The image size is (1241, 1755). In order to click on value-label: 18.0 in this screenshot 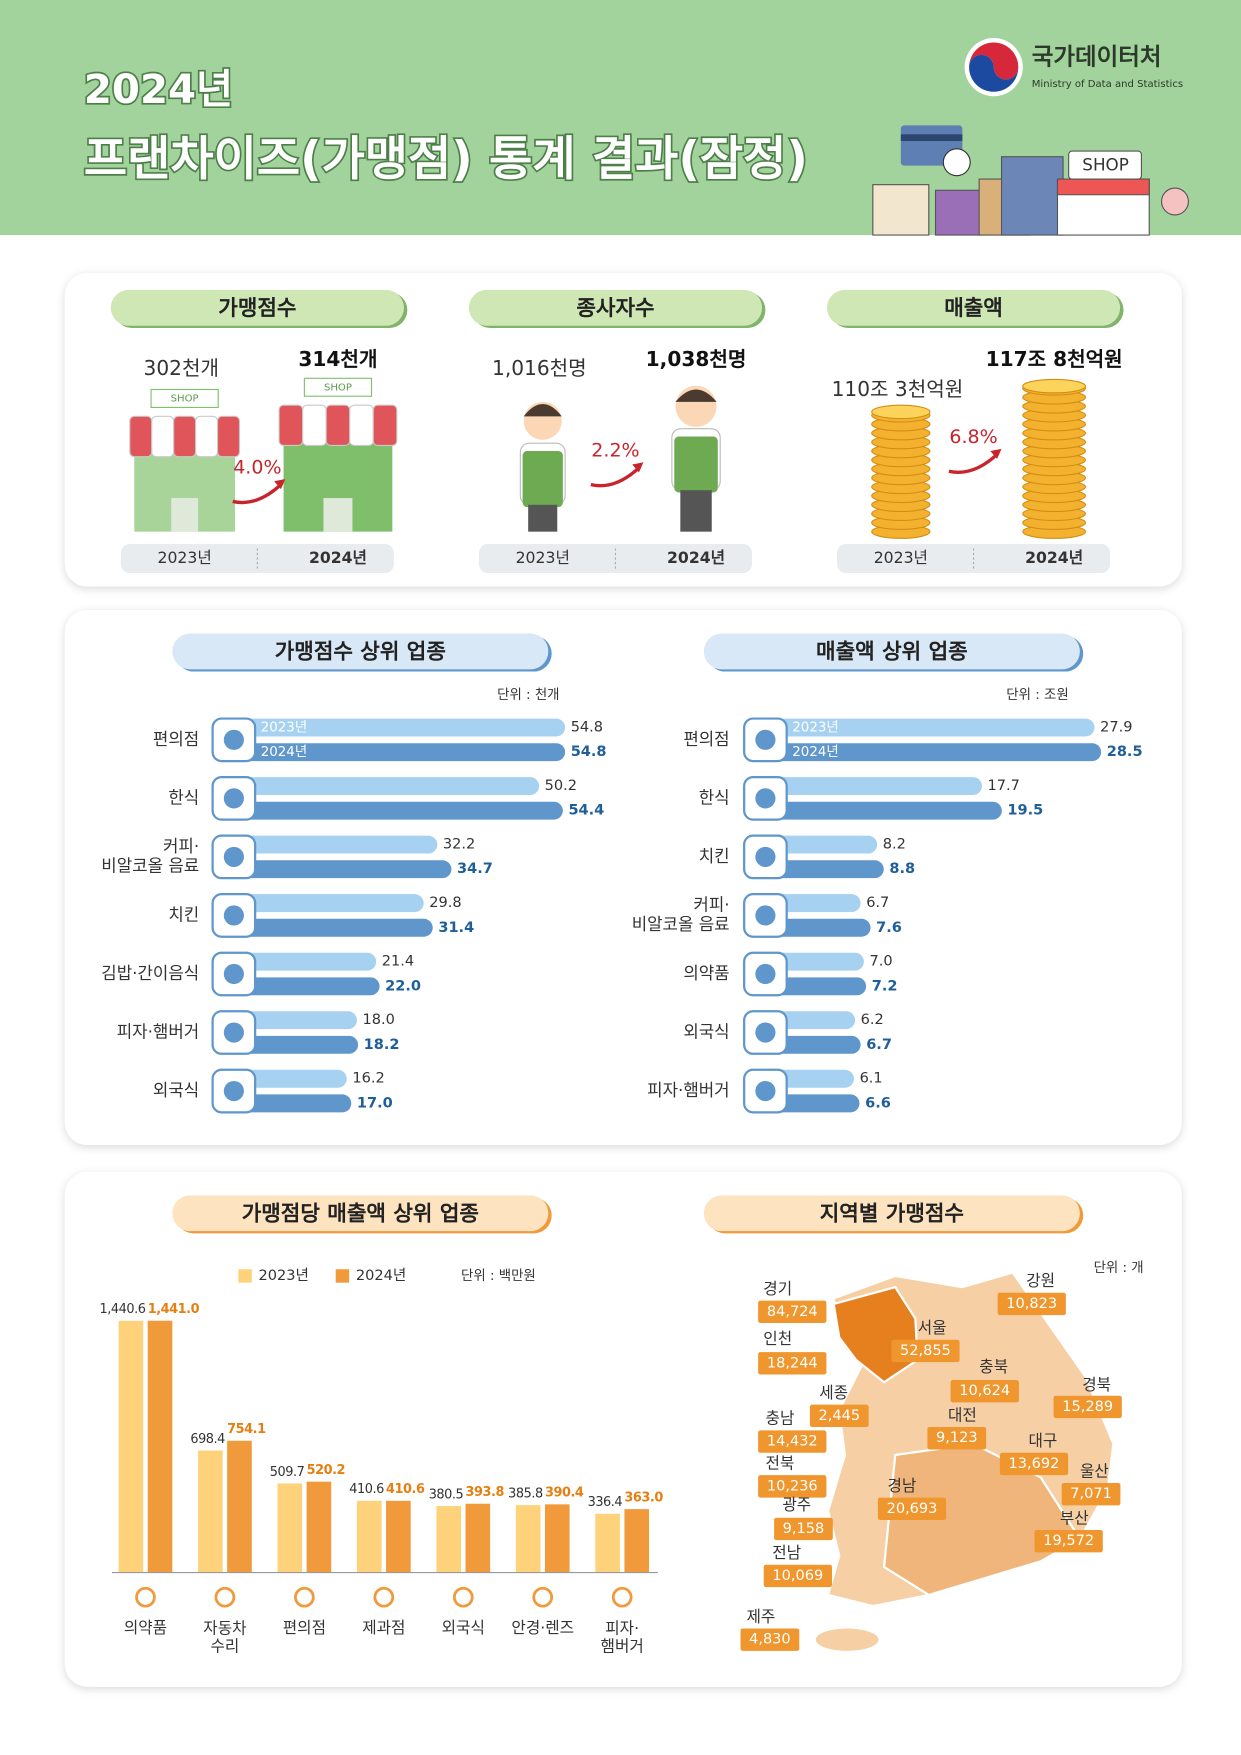, I will do `click(379, 1020)`.